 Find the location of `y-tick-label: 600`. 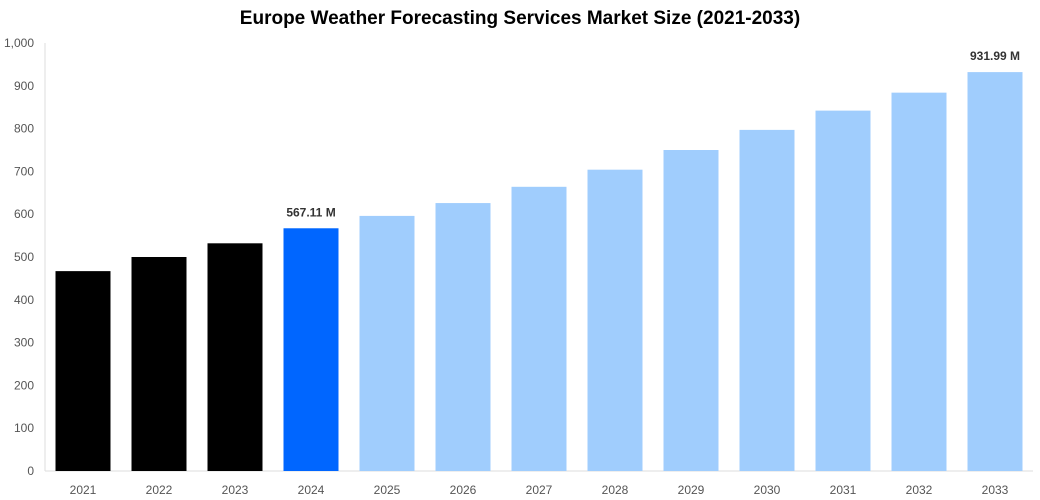

y-tick-label: 600 is located at coordinates (24, 214).